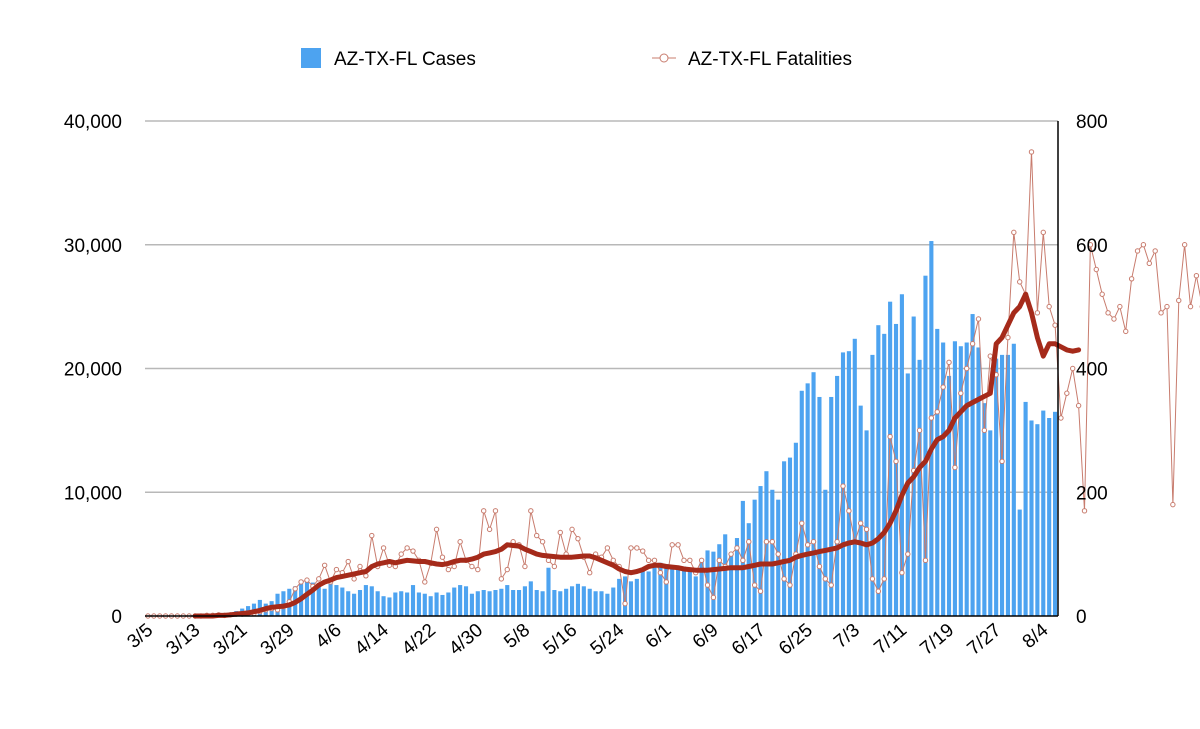 The width and height of the screenshot is (1200, 729). What do you see at coordinates (183, 640) in the screenshot?
I see `x-tick-label: 3/13` at bounding box center [183, 640].